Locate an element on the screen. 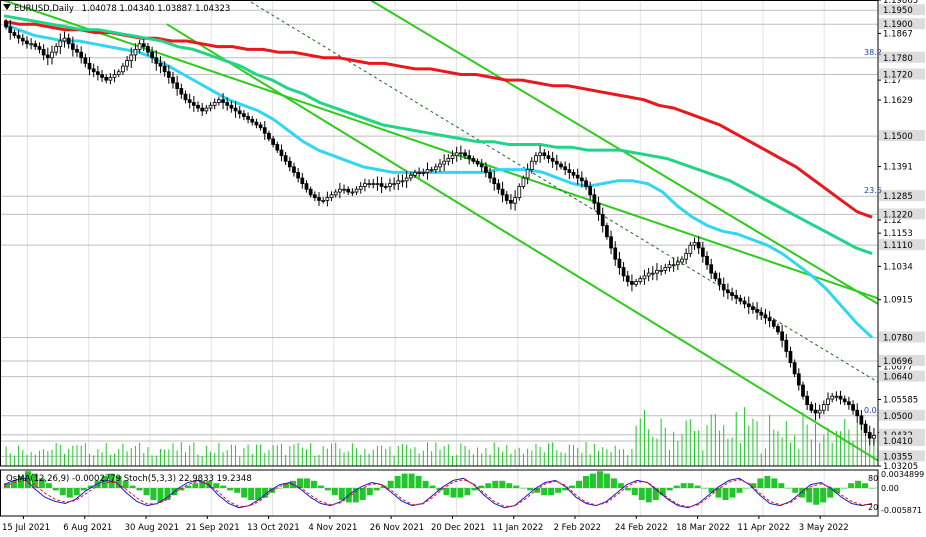 The image size is (926, 537). level-label: 1.1720 is located at coordinates (898, 76).